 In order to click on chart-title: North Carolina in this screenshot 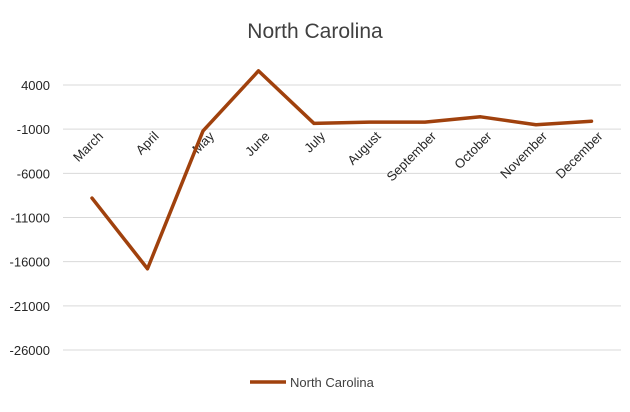, I will do `click(315, 31)`.